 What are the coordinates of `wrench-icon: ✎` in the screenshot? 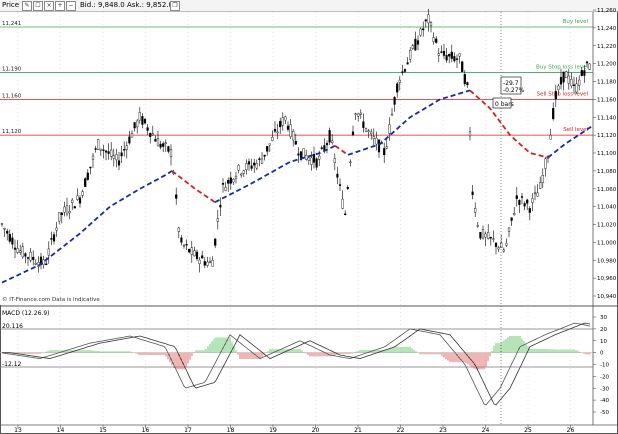 It's located at (27, 6).